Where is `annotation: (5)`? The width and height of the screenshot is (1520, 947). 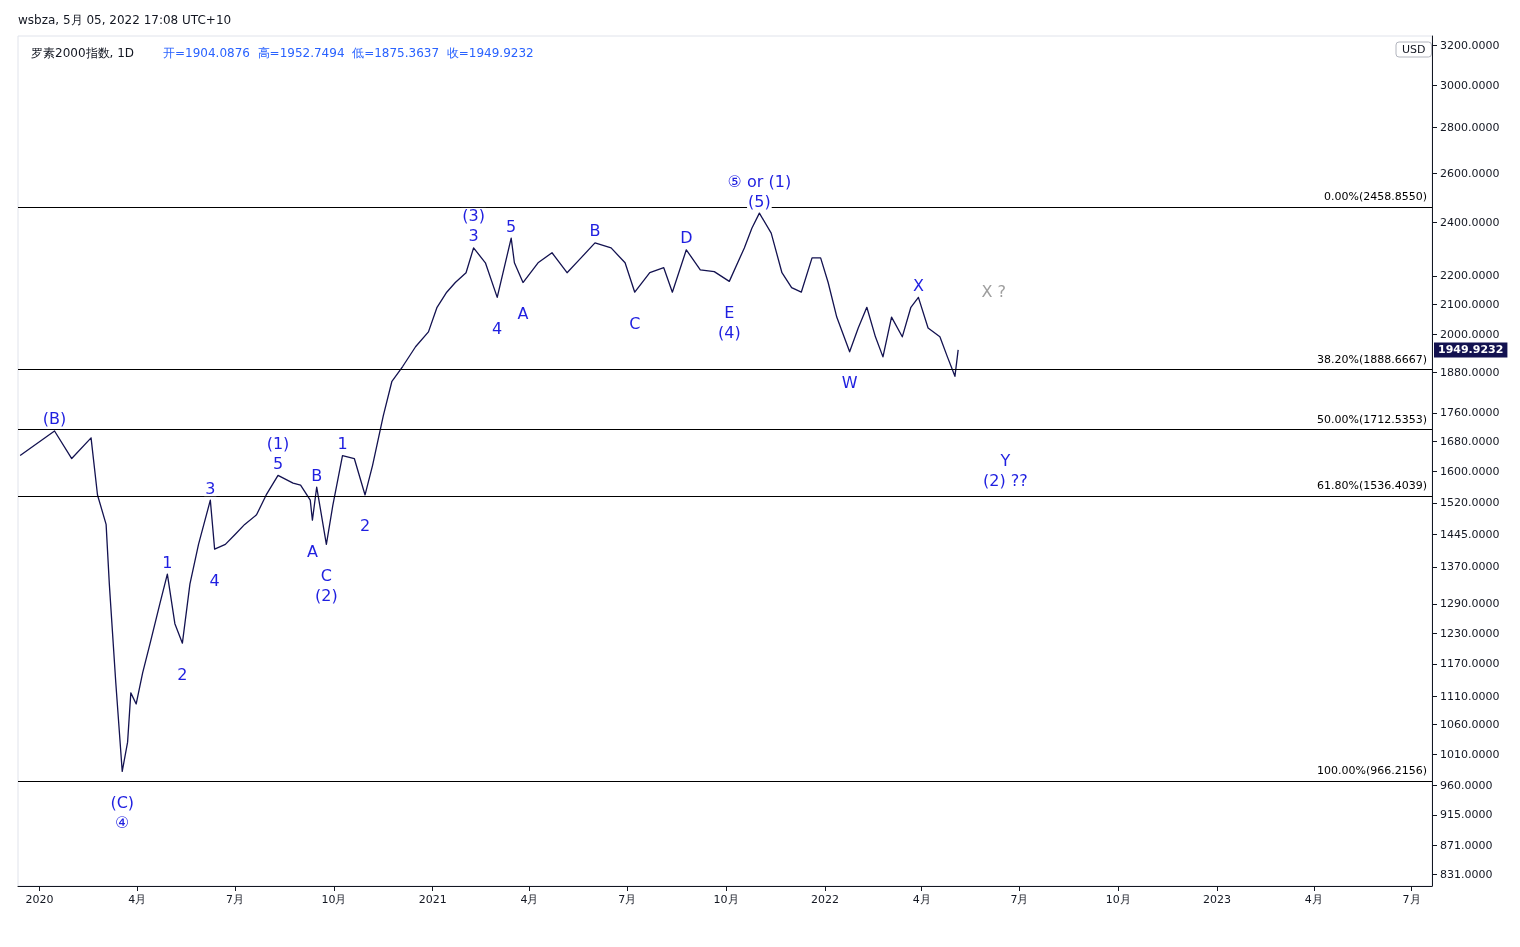 annotation: (5) is located at coordinates (759, 201).